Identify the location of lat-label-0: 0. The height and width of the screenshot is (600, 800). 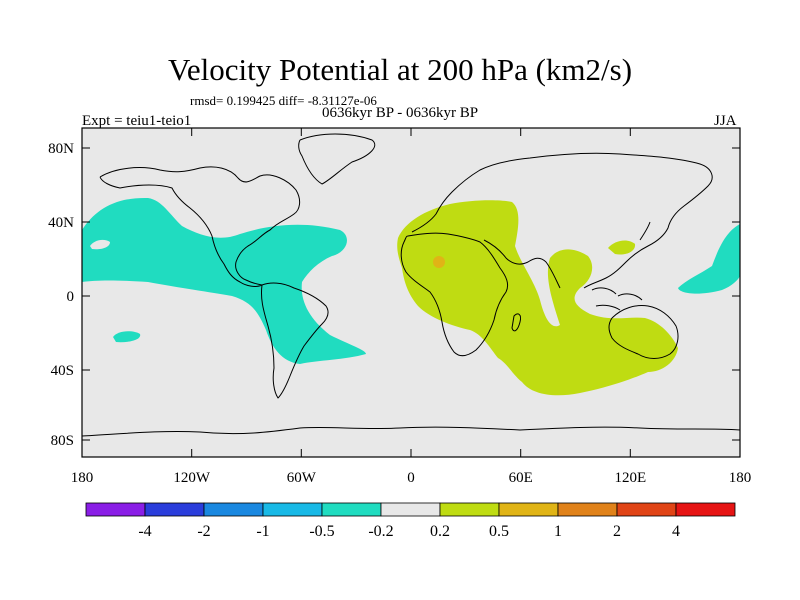
(71, 297).